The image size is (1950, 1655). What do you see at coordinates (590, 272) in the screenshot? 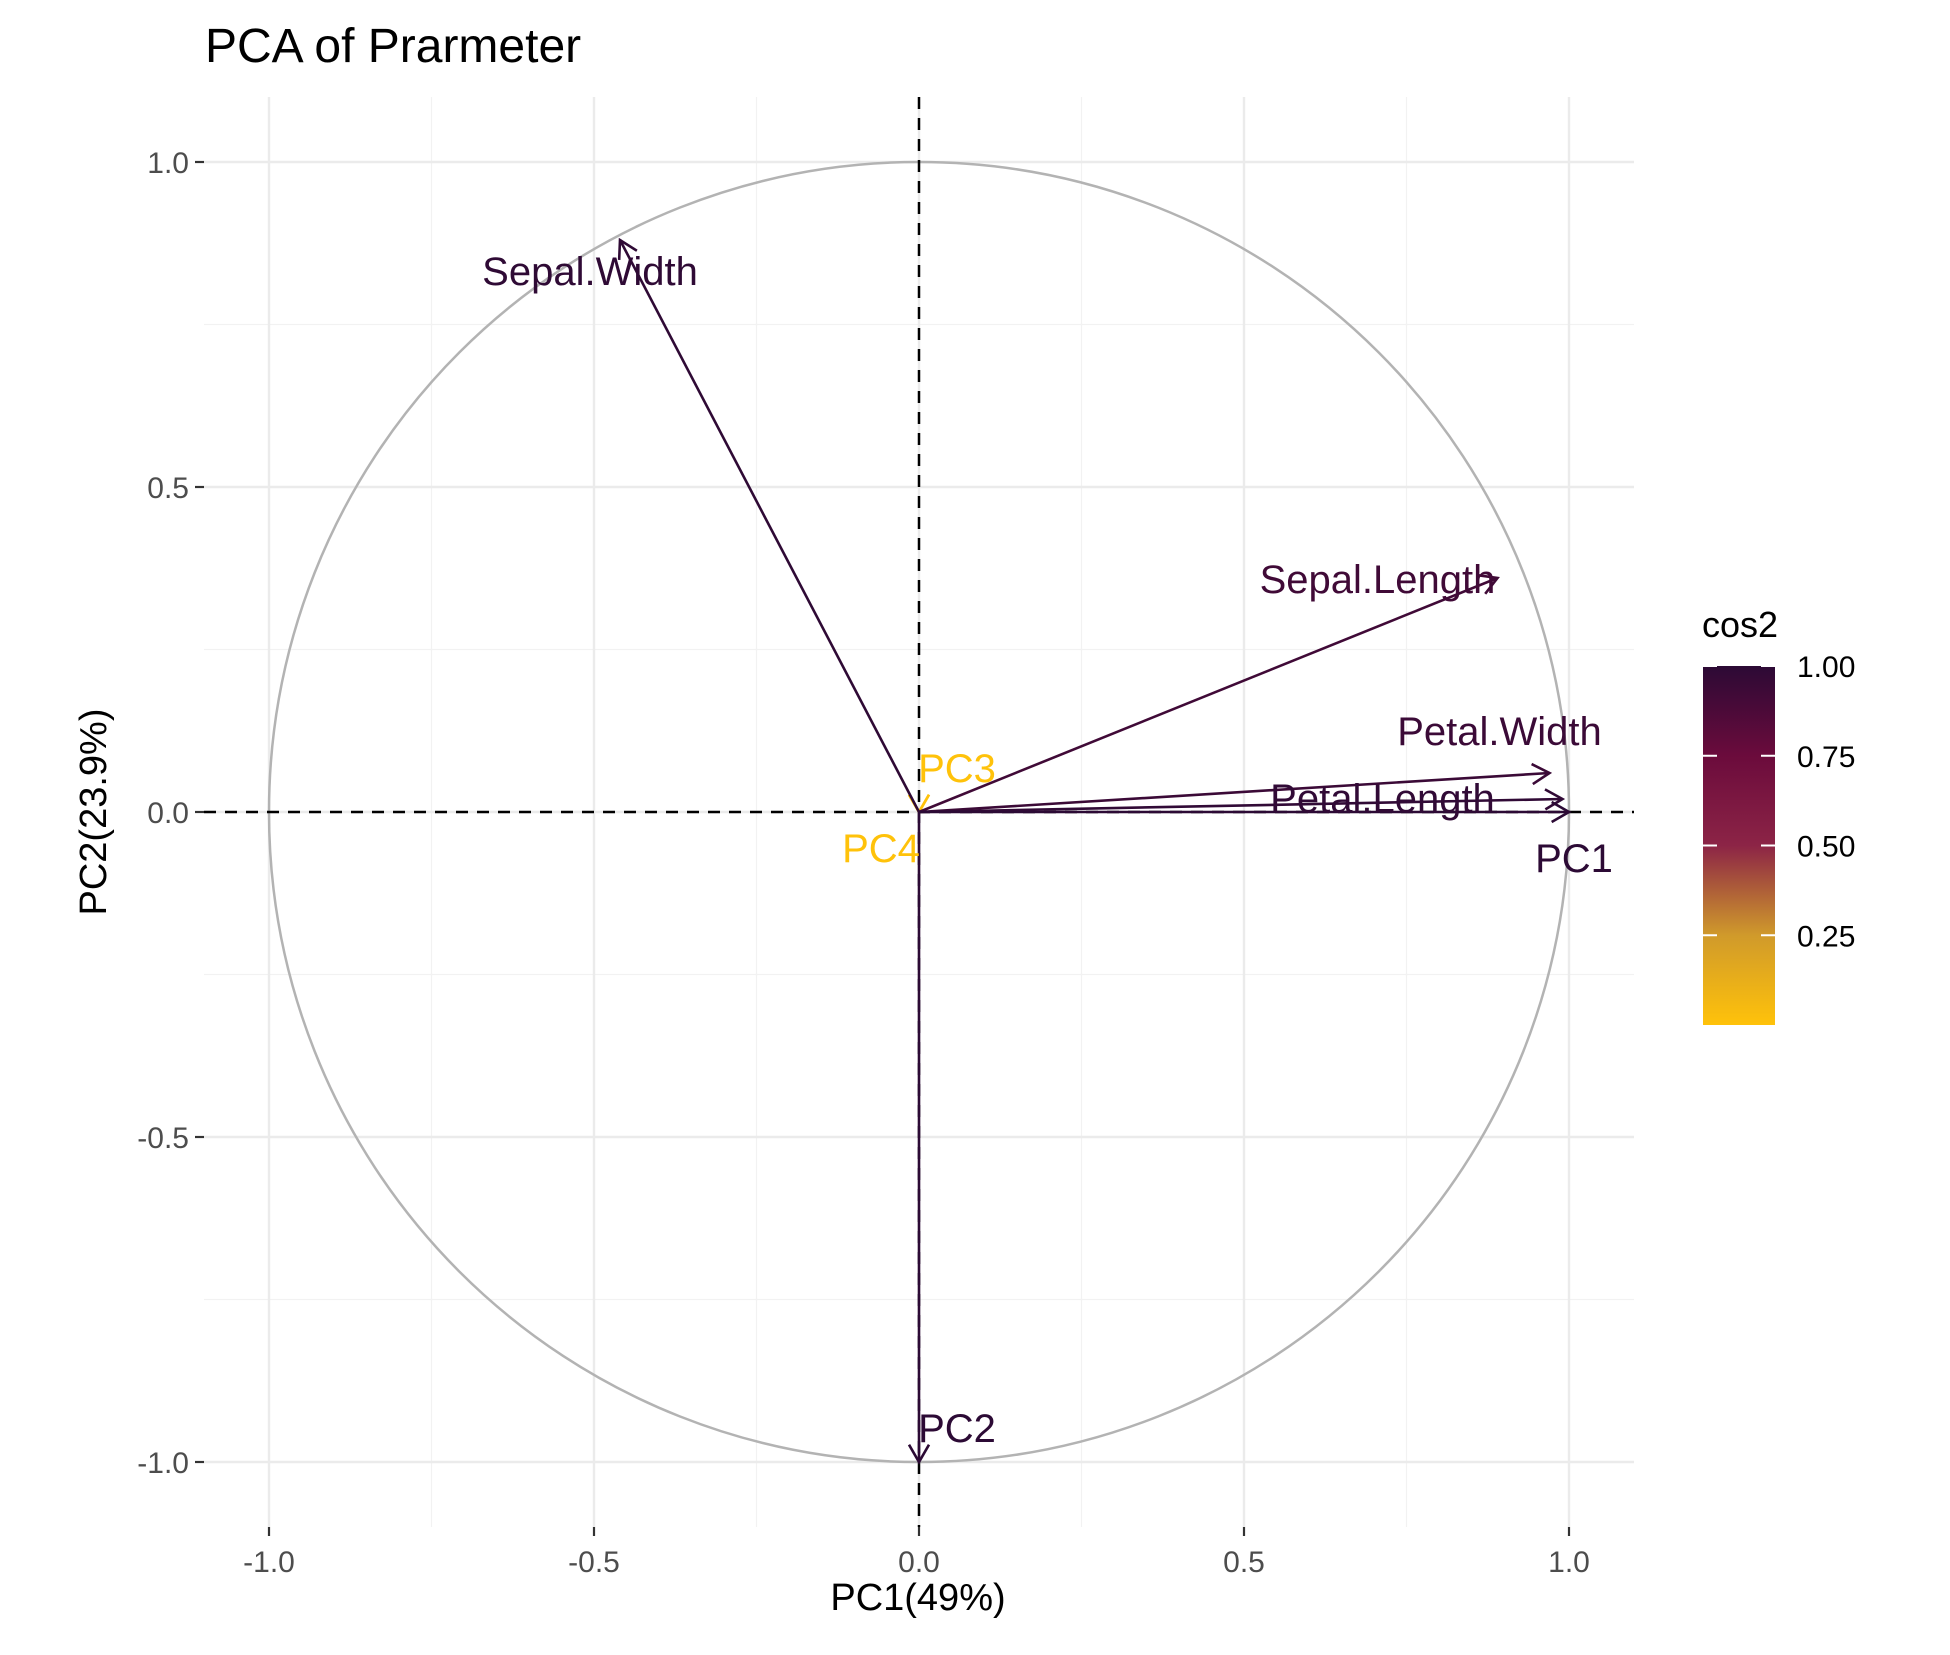
I see `variable-label: Sepal.Width` at bounding box center [590, 272].